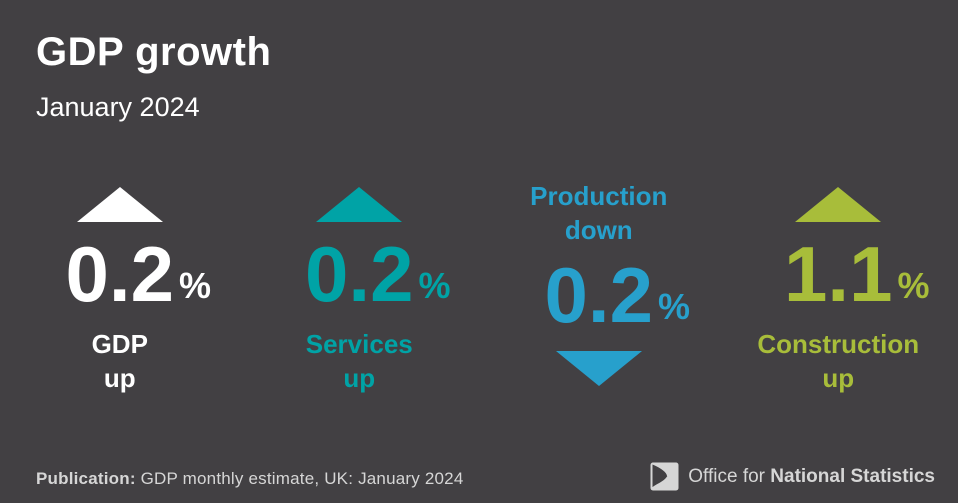 This screenshot has height=503, width=958. I want to click on stat-services-label-line2: up, so click(359, 377).